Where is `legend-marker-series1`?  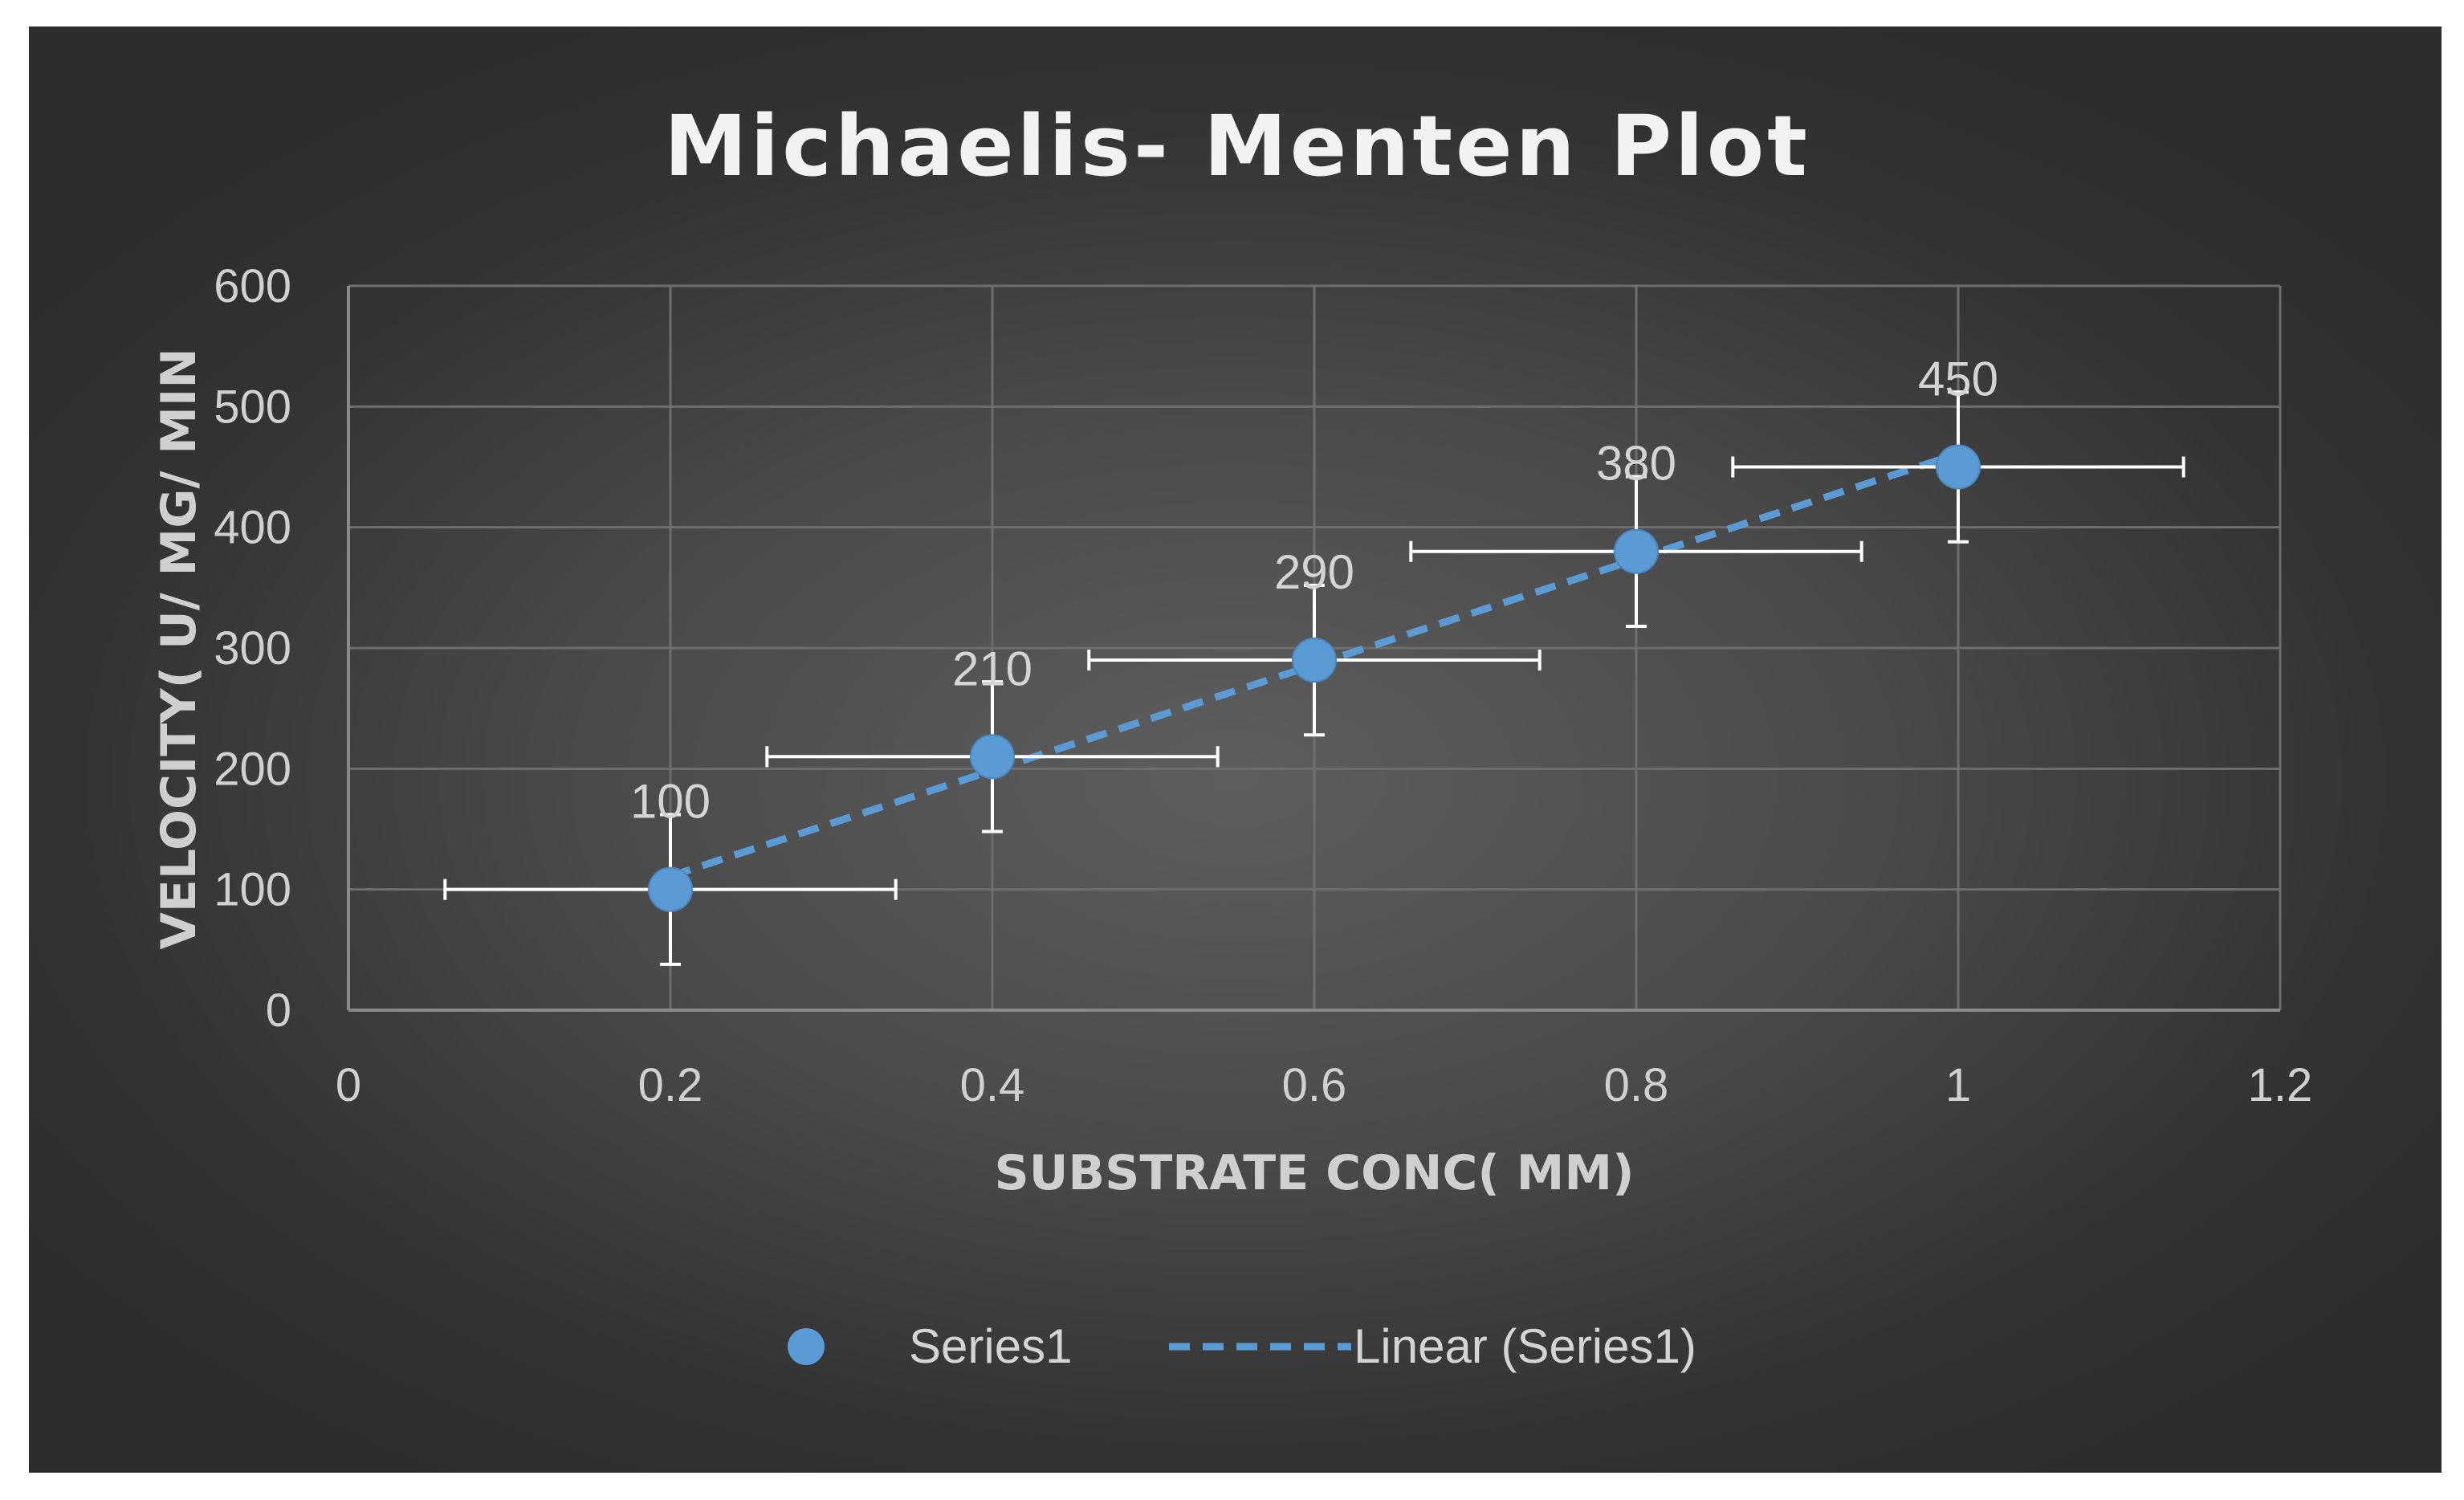 legend-marker-series1 is located at coordinates (806, 1346).